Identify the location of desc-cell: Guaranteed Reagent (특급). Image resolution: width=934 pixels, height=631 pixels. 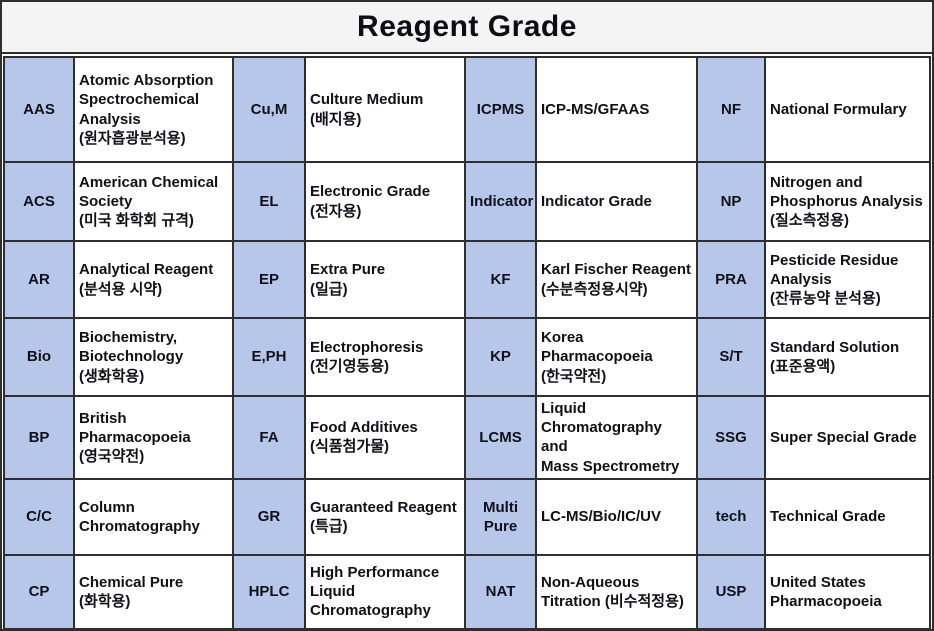
(385, 516).